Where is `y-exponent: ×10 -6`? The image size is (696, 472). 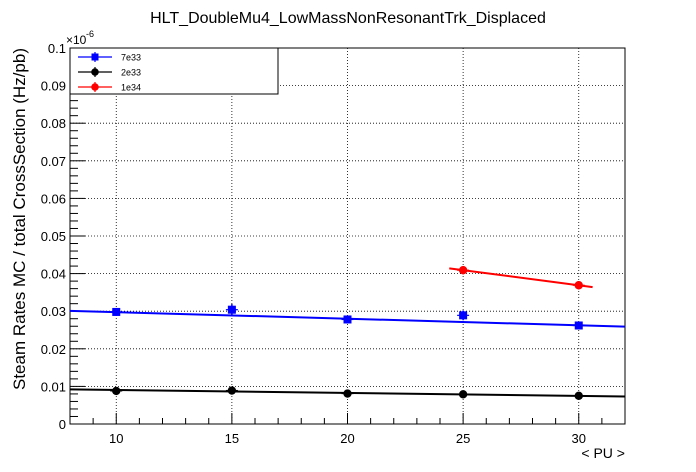
y-exponent: ×10 -6 is located at coordinates (80, 38).